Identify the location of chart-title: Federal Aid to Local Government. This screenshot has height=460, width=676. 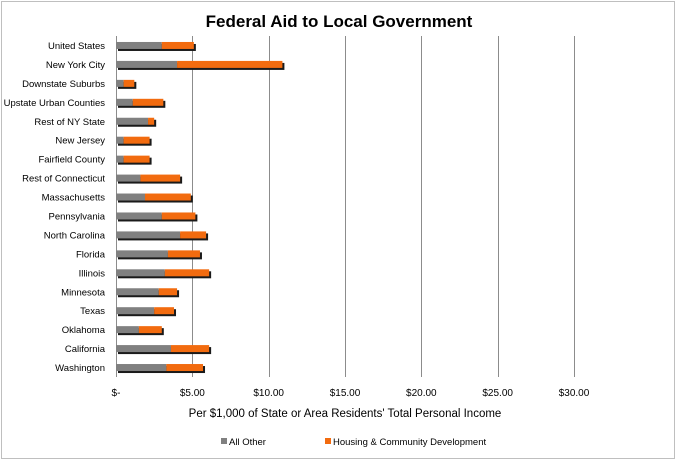
(339, 21).